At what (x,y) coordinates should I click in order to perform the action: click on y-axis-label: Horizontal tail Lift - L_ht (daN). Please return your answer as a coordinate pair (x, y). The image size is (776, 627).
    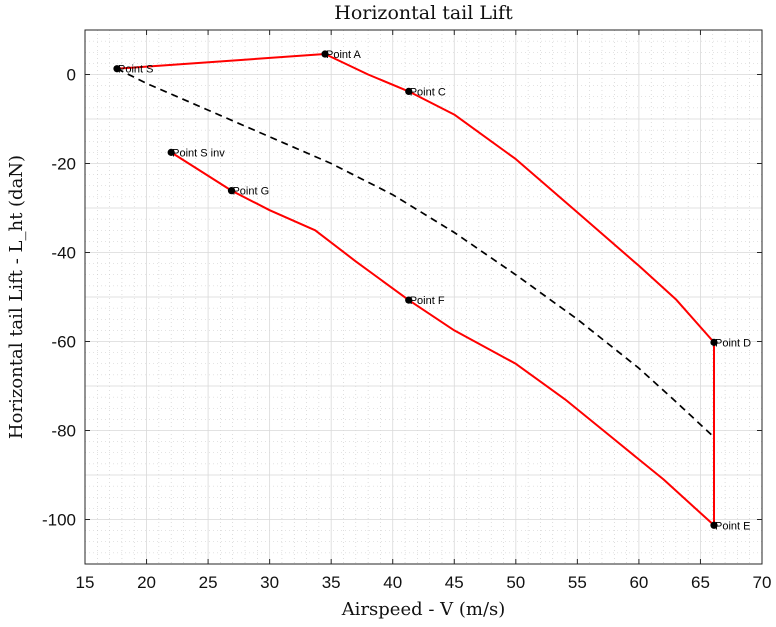
    Looking at the image, I should click on (16, 297).